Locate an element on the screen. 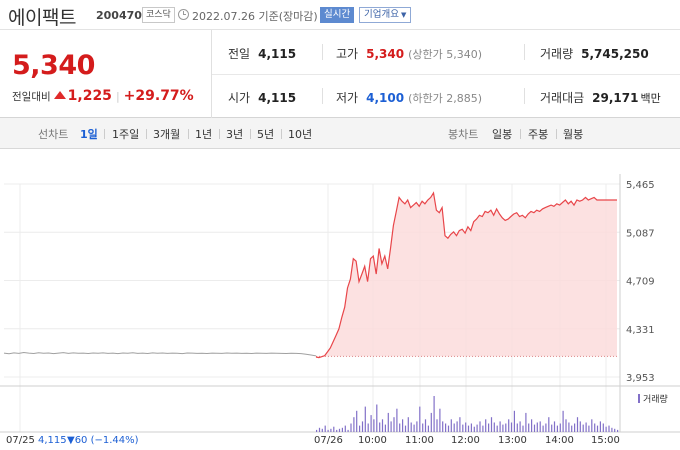 This screenshot has width=680, height=450. stat-value: 29,171 is located at coordinates (615, 98).